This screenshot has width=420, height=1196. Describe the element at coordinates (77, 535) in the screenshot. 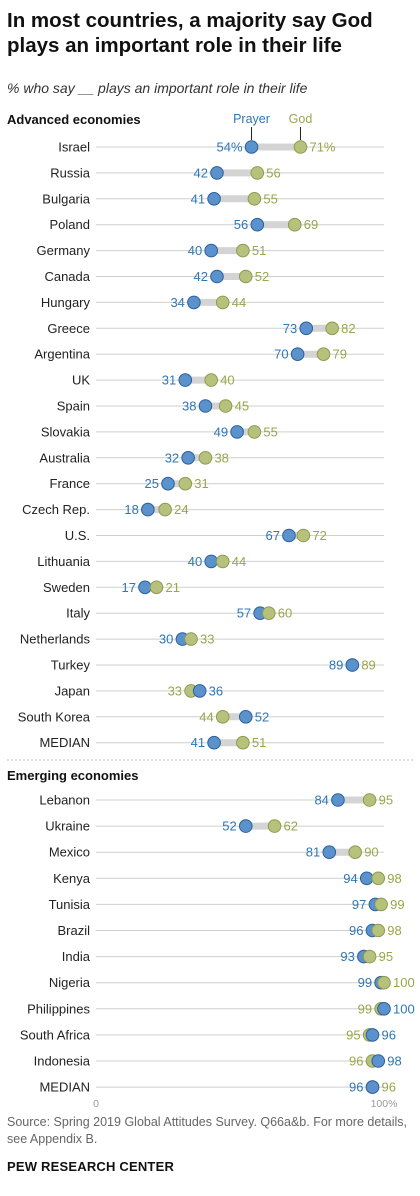

I see `country-label: U.S.` at that location.